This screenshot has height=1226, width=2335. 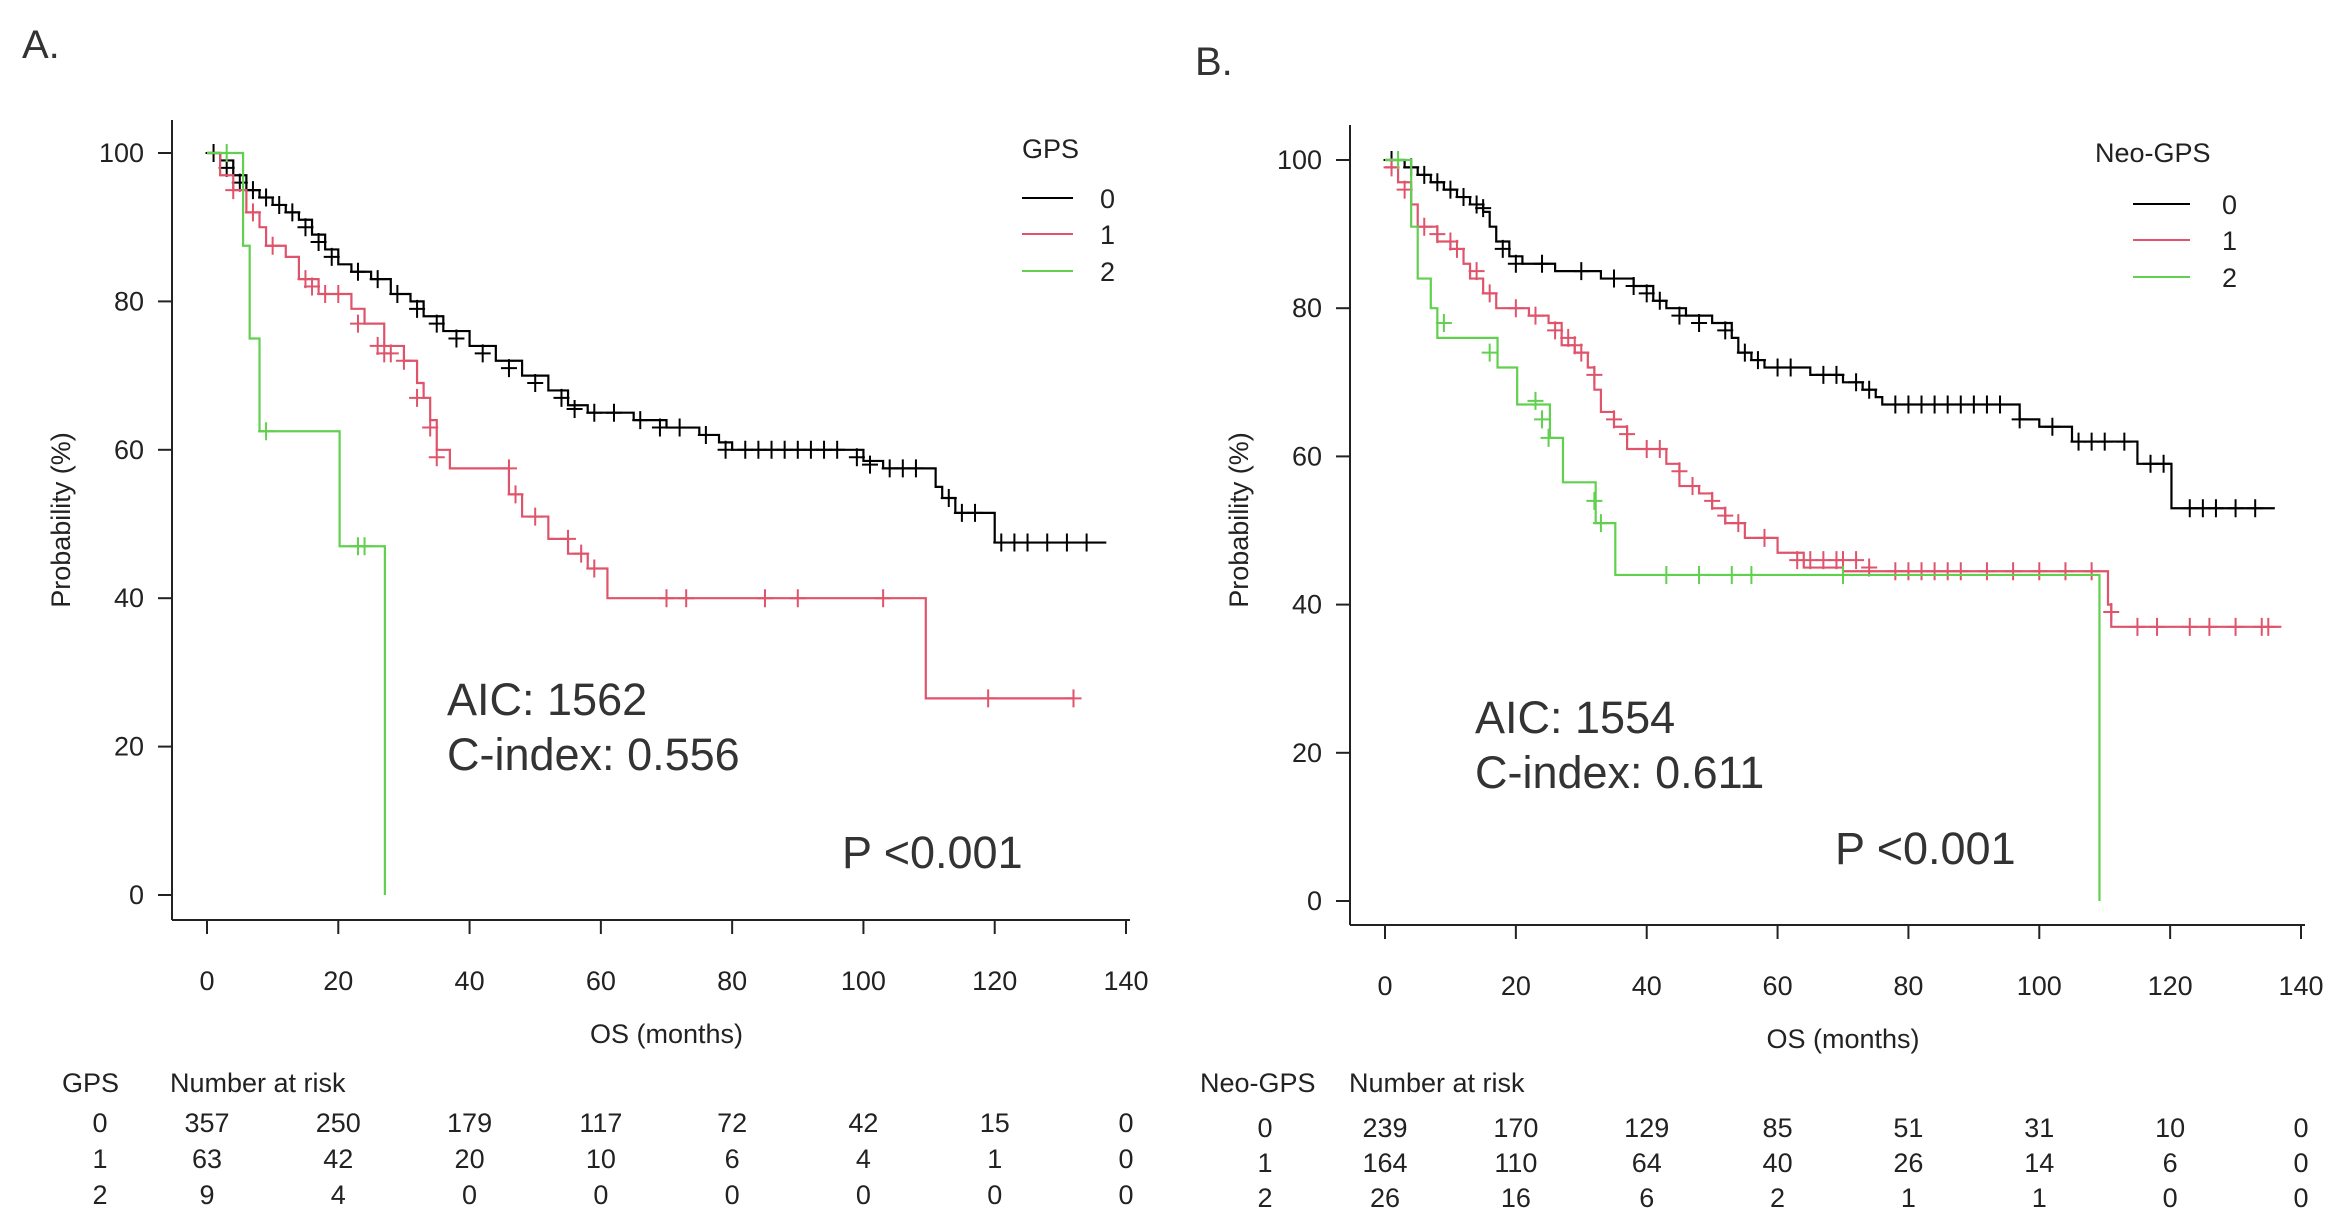 What do you see at coordinates (1384, 1128) in the screenshot?
I see `risk-count: 239` at bounding box center [1384, 1128].